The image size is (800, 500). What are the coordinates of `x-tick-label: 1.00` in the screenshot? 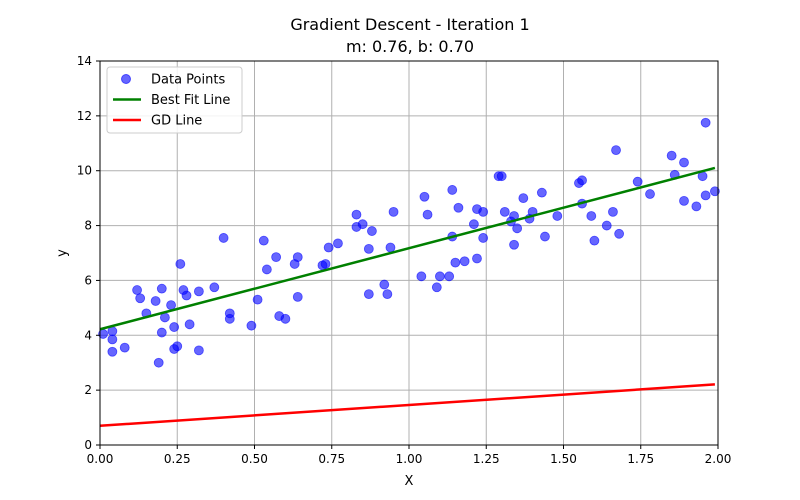 It's located at (409, 459).